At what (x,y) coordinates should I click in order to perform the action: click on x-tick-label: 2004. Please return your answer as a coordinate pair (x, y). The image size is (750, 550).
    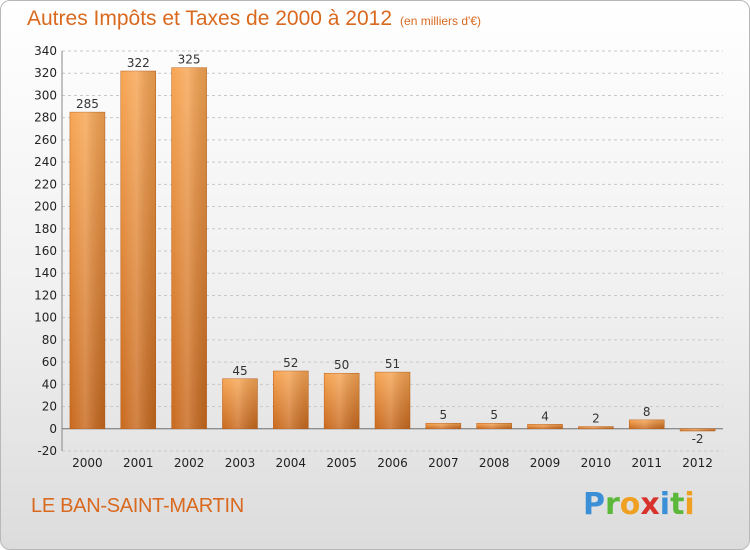
    Looking at the image, I should click on (291, 463).